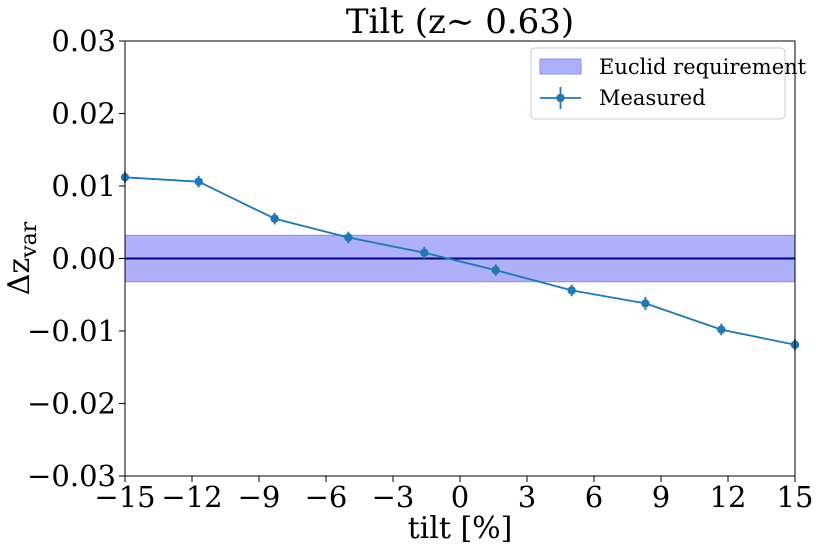  I want to click on x-tick-label: 15, so click(795, 497).